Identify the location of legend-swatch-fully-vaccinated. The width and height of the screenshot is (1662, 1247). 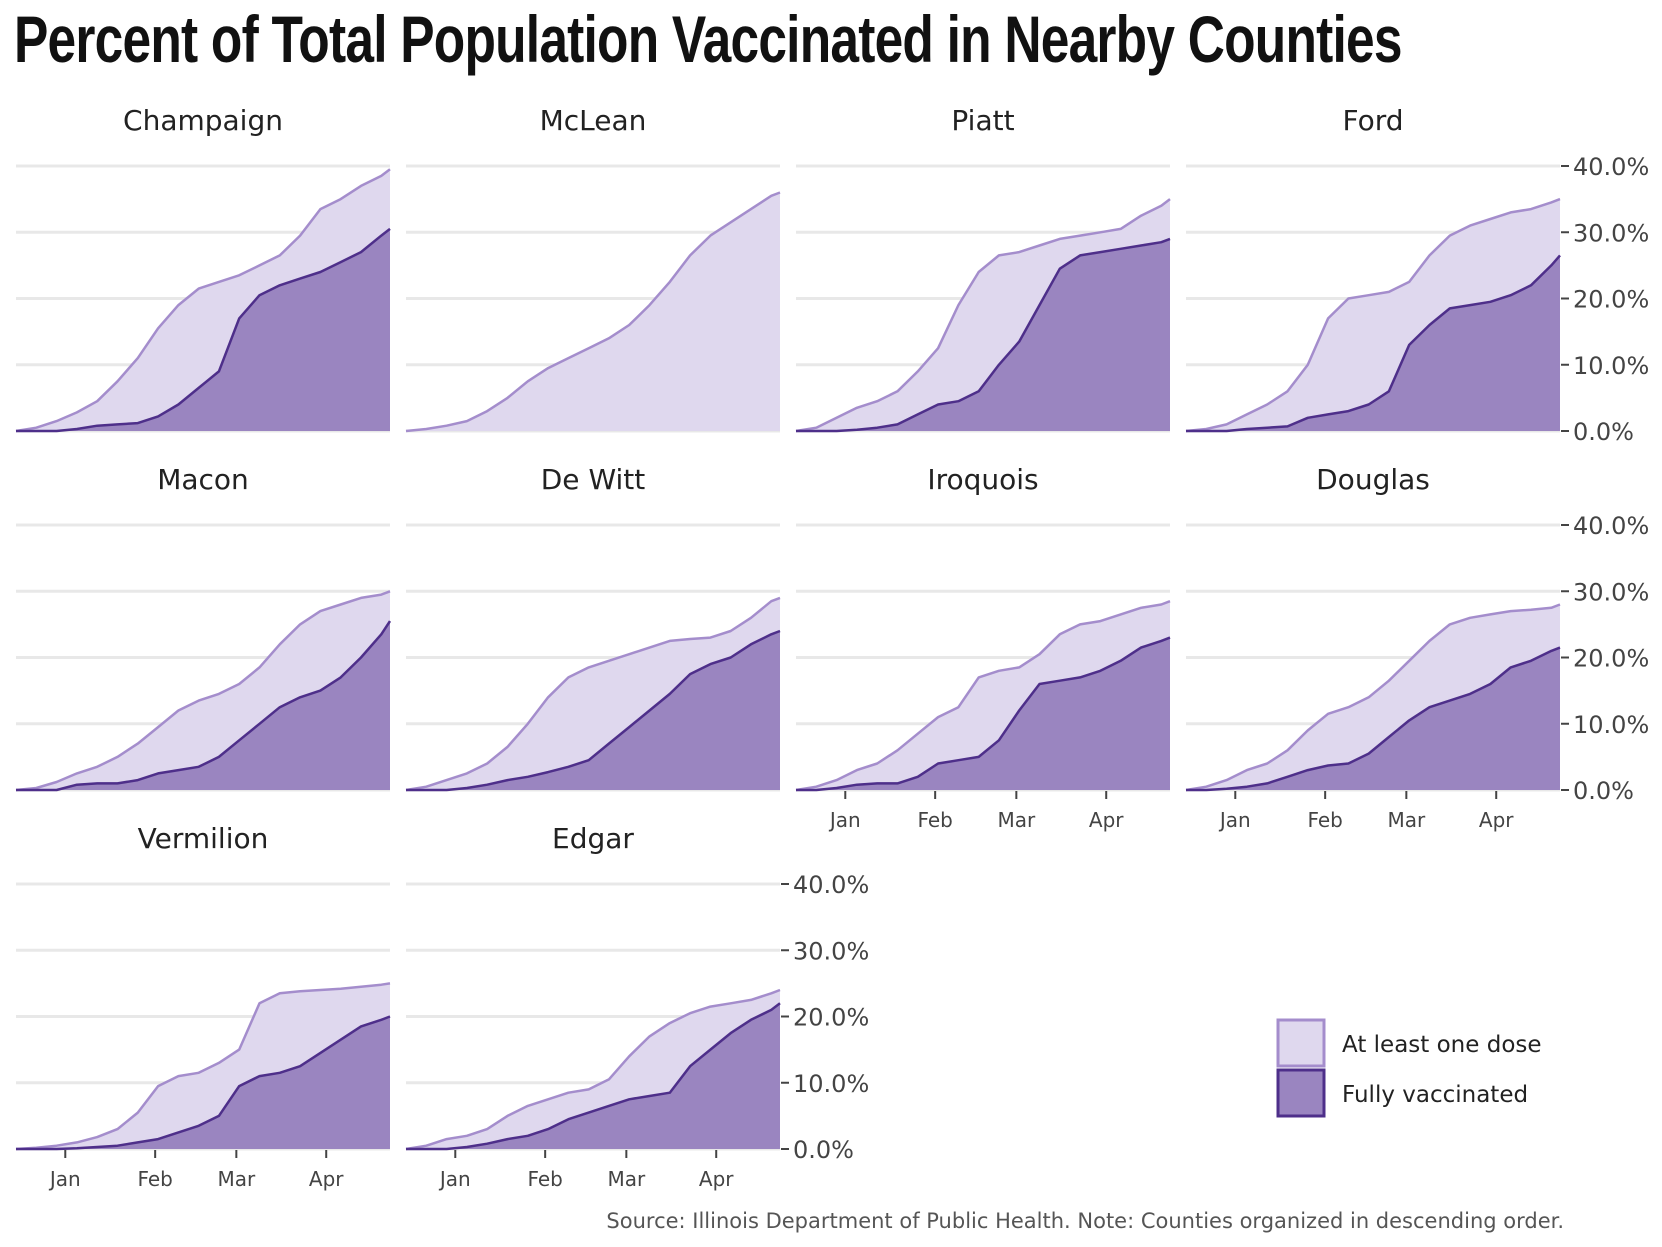
(1301, 1093).